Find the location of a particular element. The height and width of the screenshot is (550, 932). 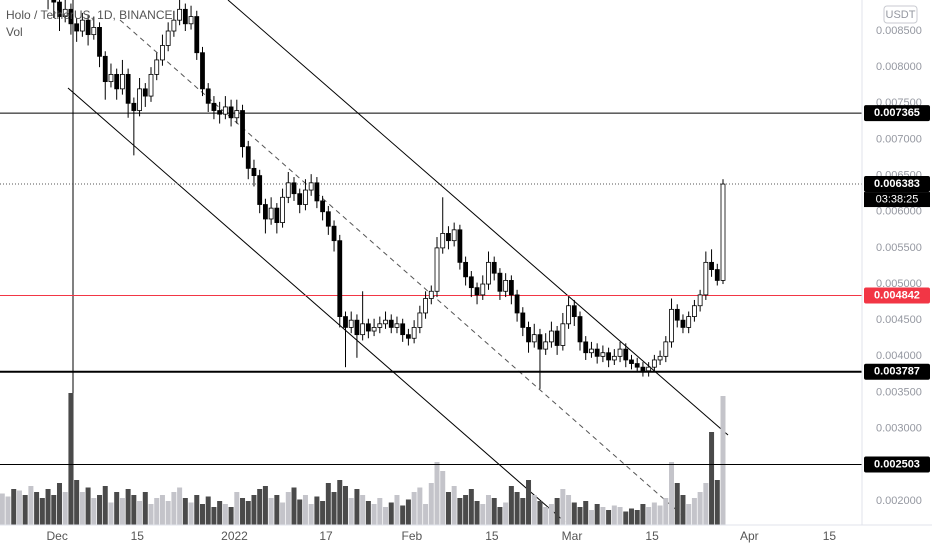

currency: USDT is located at coordinates (901, 15).